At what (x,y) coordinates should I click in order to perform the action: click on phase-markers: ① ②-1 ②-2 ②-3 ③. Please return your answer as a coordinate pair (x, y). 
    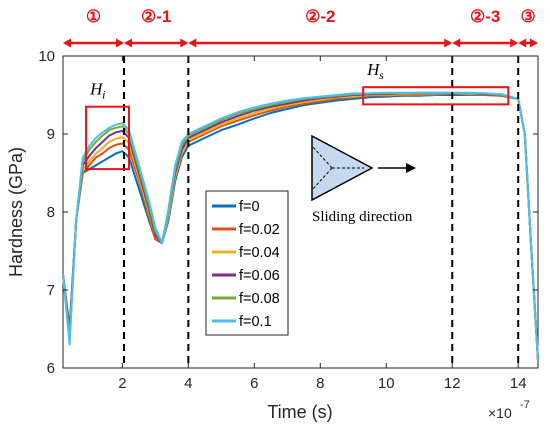
    Looking at the image, I should click on (300, 27).